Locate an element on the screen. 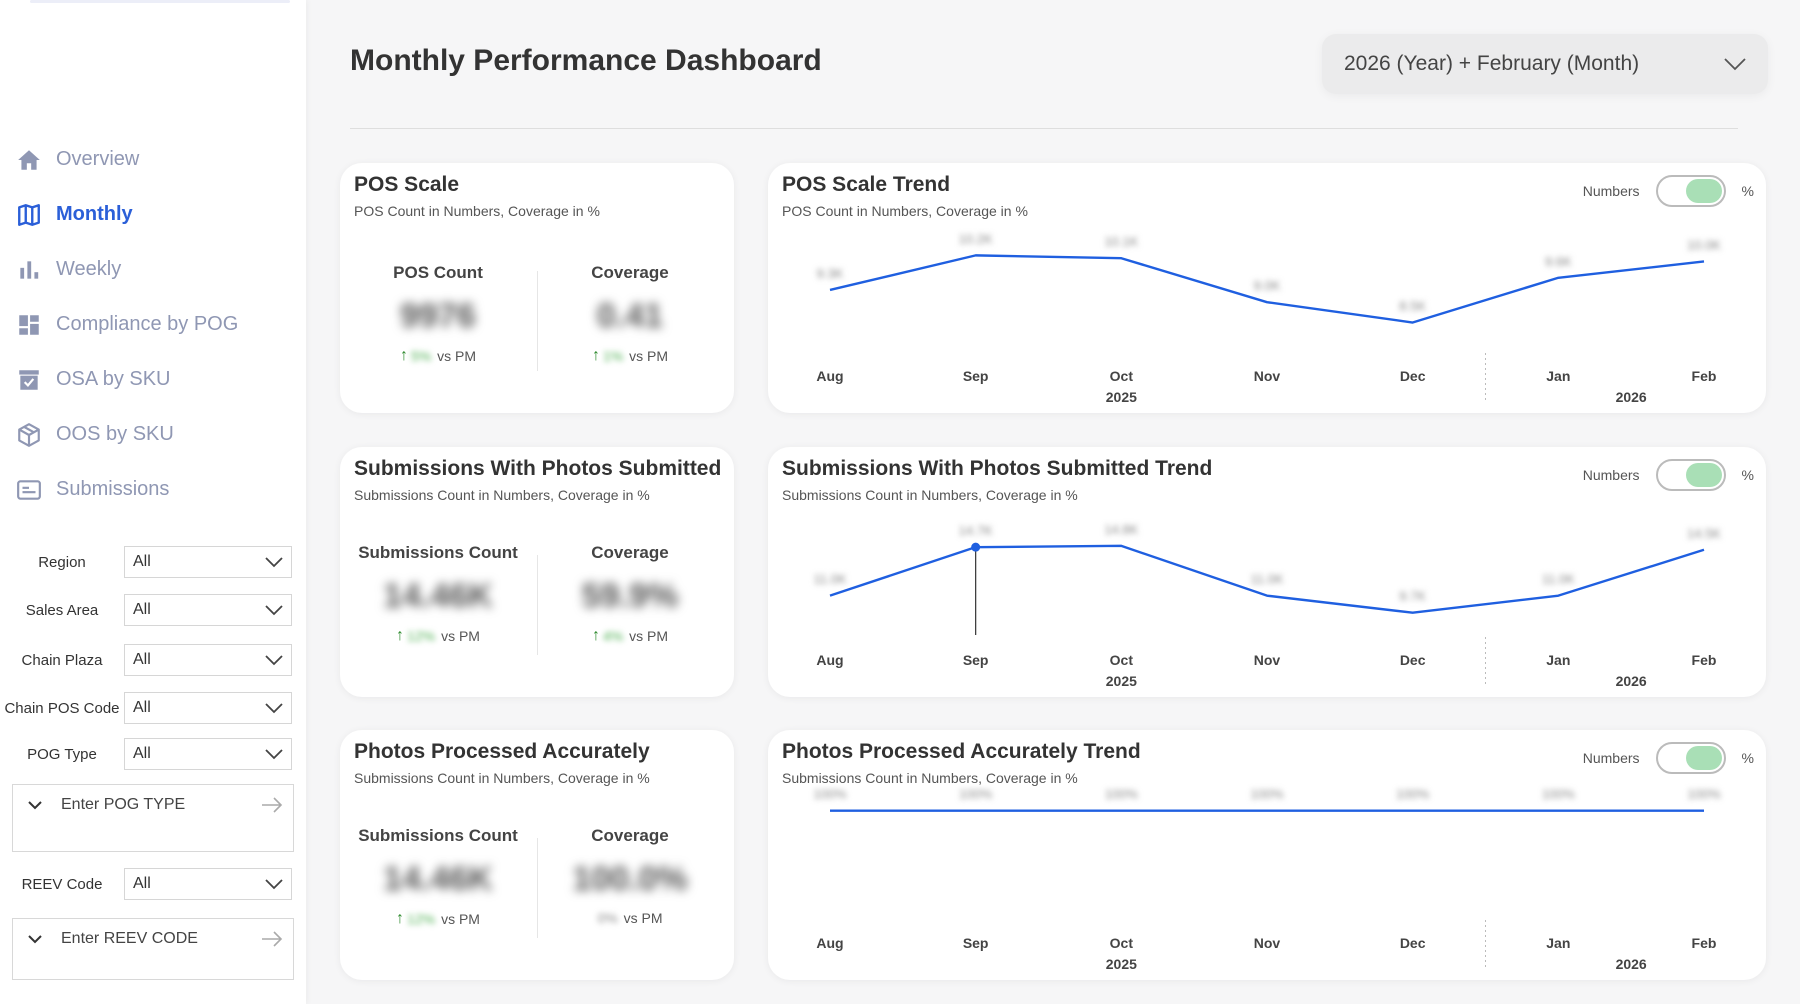 The image size is (1800, 1004). card-title: POS Scale is located at coordinates (407, 184).